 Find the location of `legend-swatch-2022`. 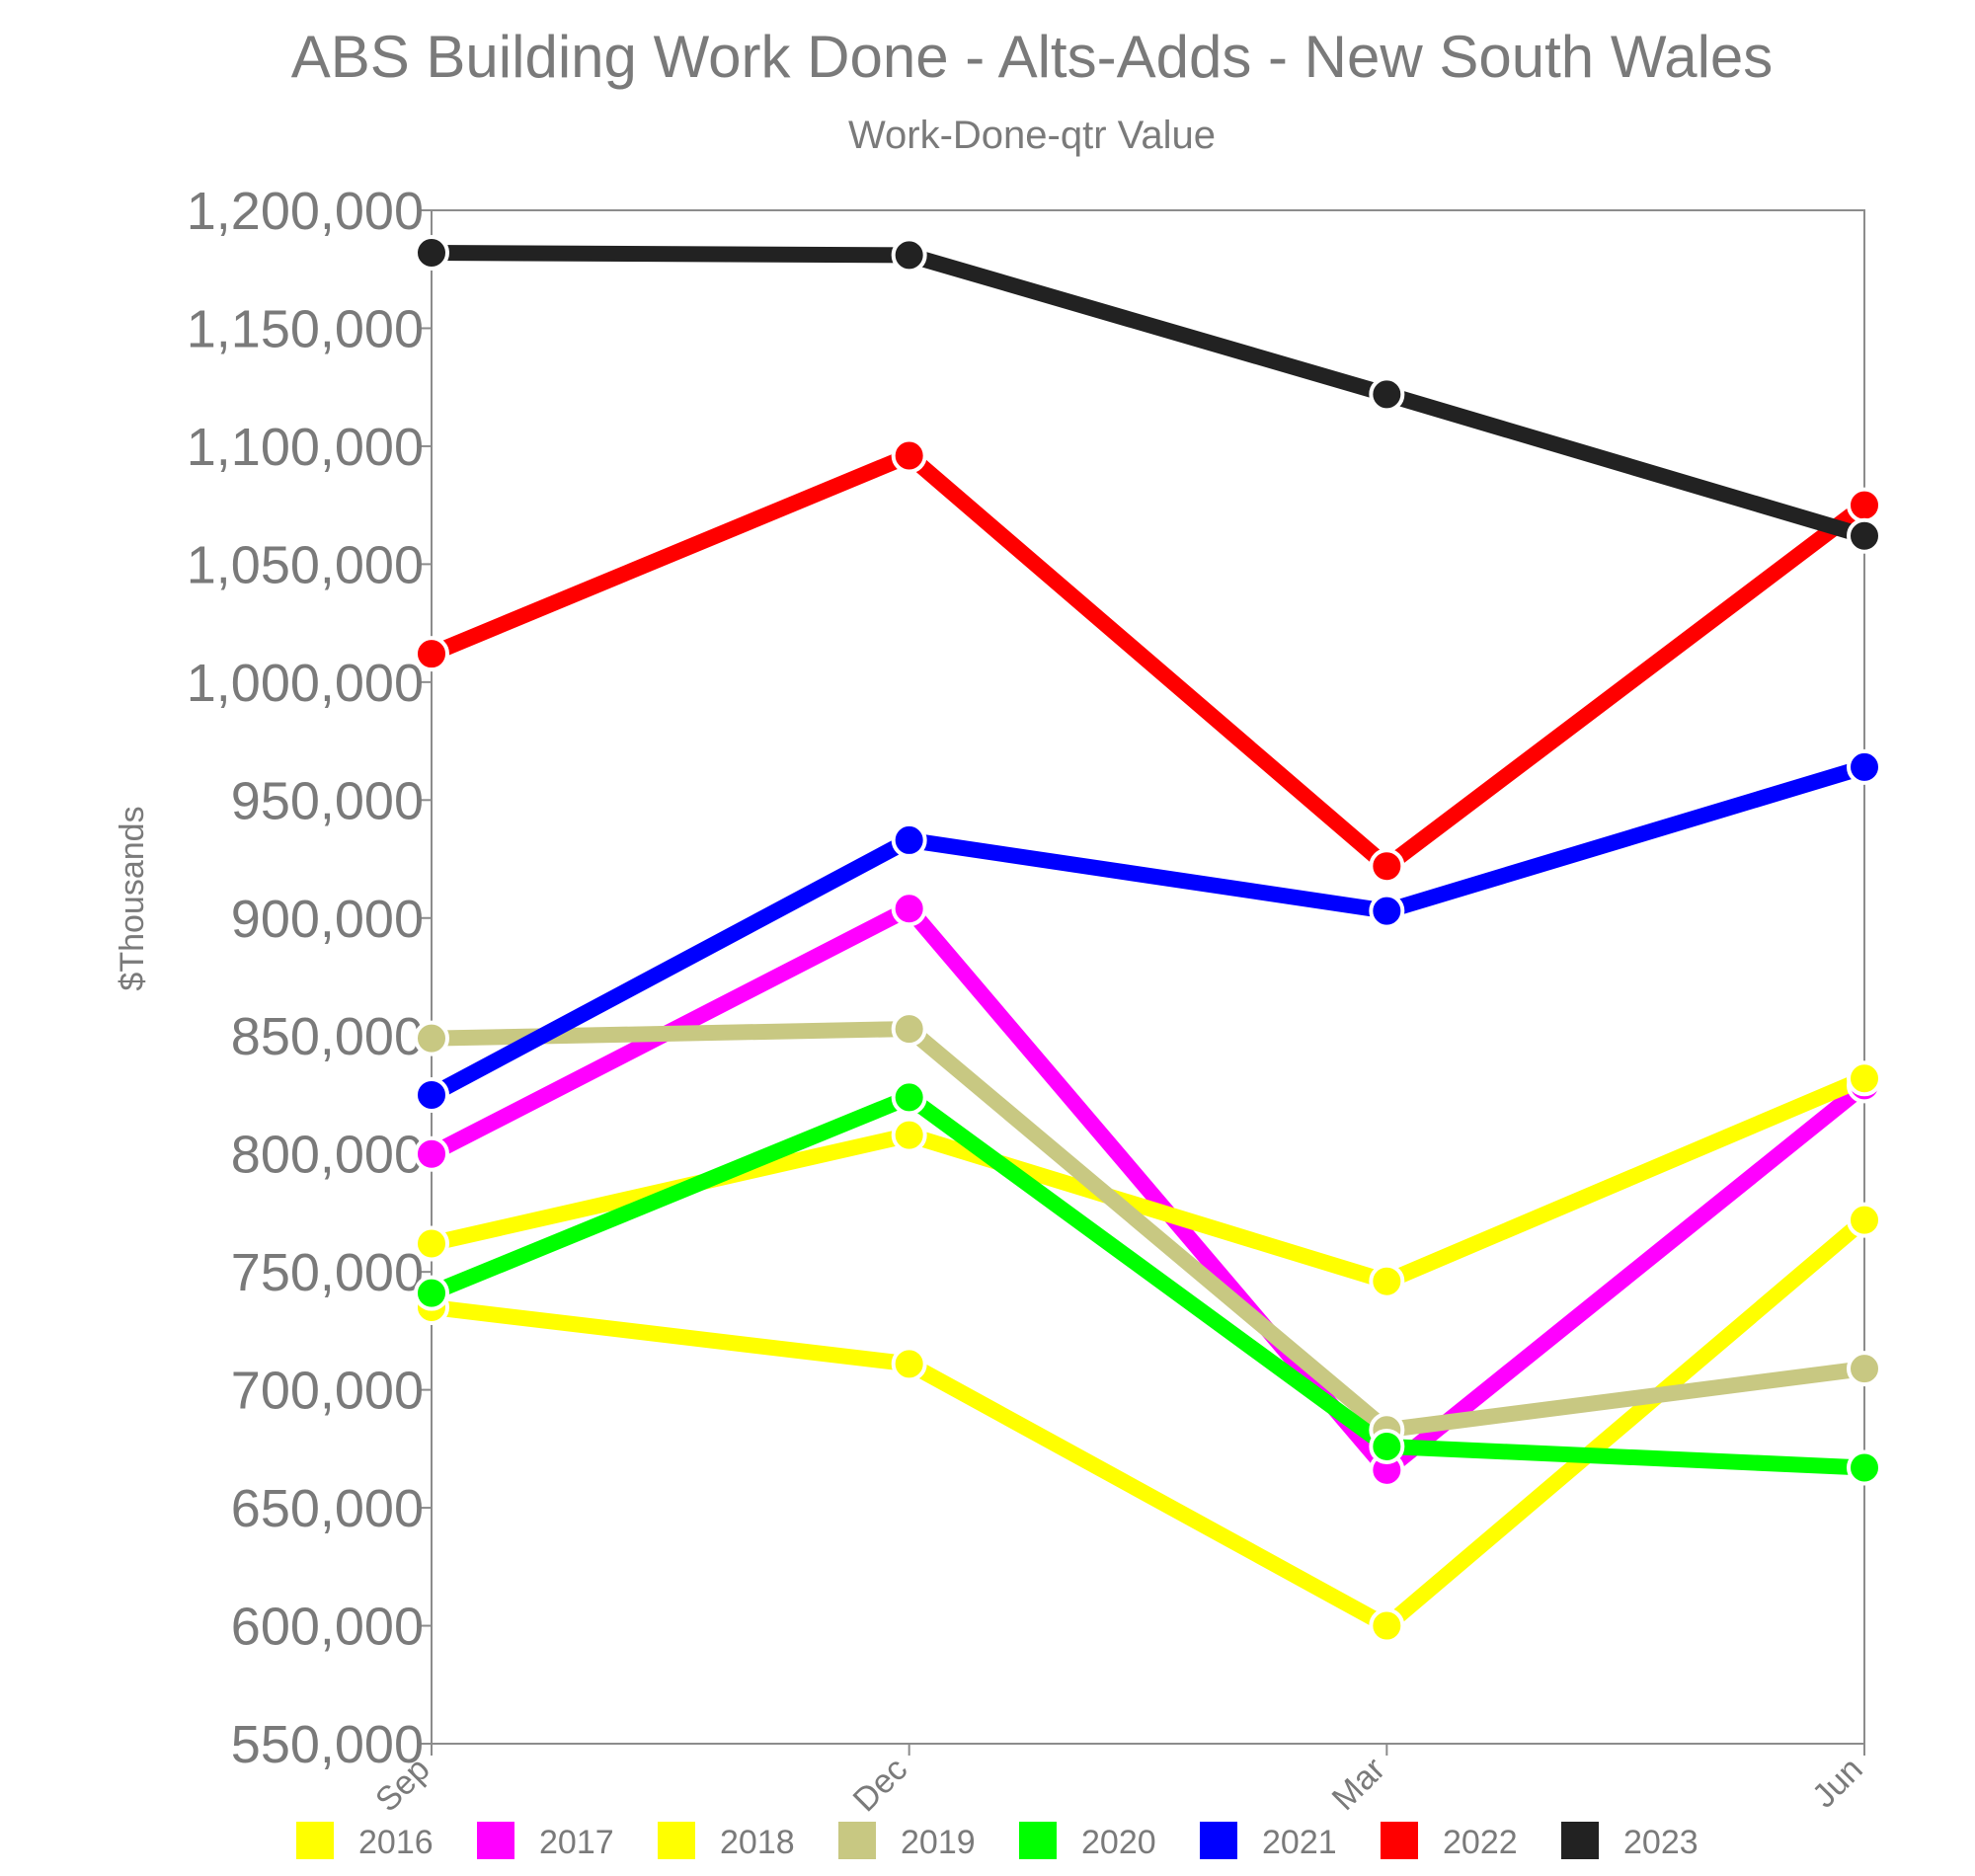

legend-swatch-2022 is located at coordinates (1400, 1841).